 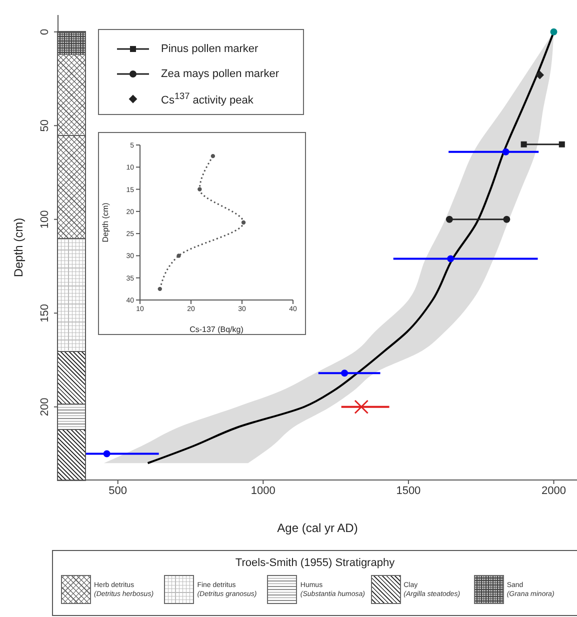 What do you see at coordinates (45, 126) in the screenshot?
I see `y-tick-label: 50` at bounding box center [45, 126].